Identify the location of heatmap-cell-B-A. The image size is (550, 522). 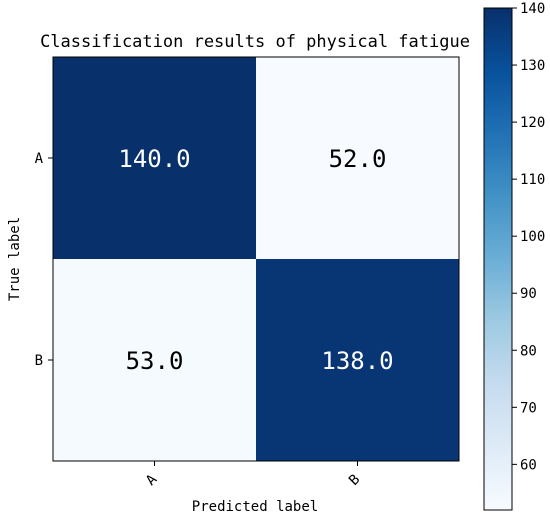
(154, 360).